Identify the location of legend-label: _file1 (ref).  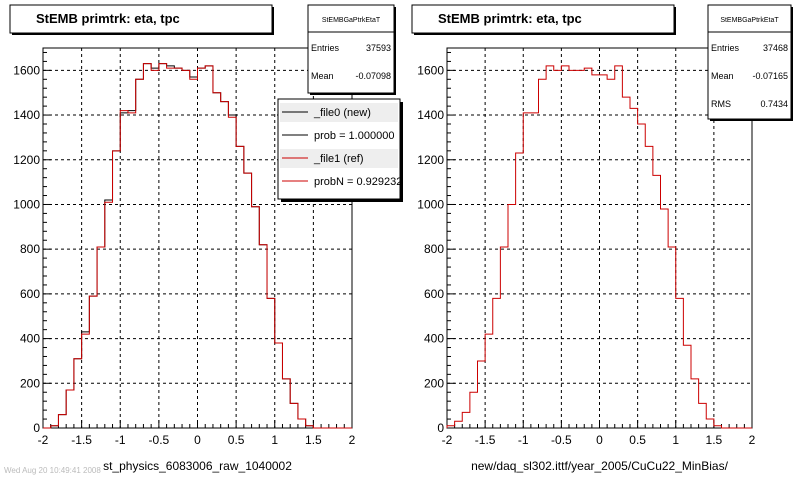
(338, 159).